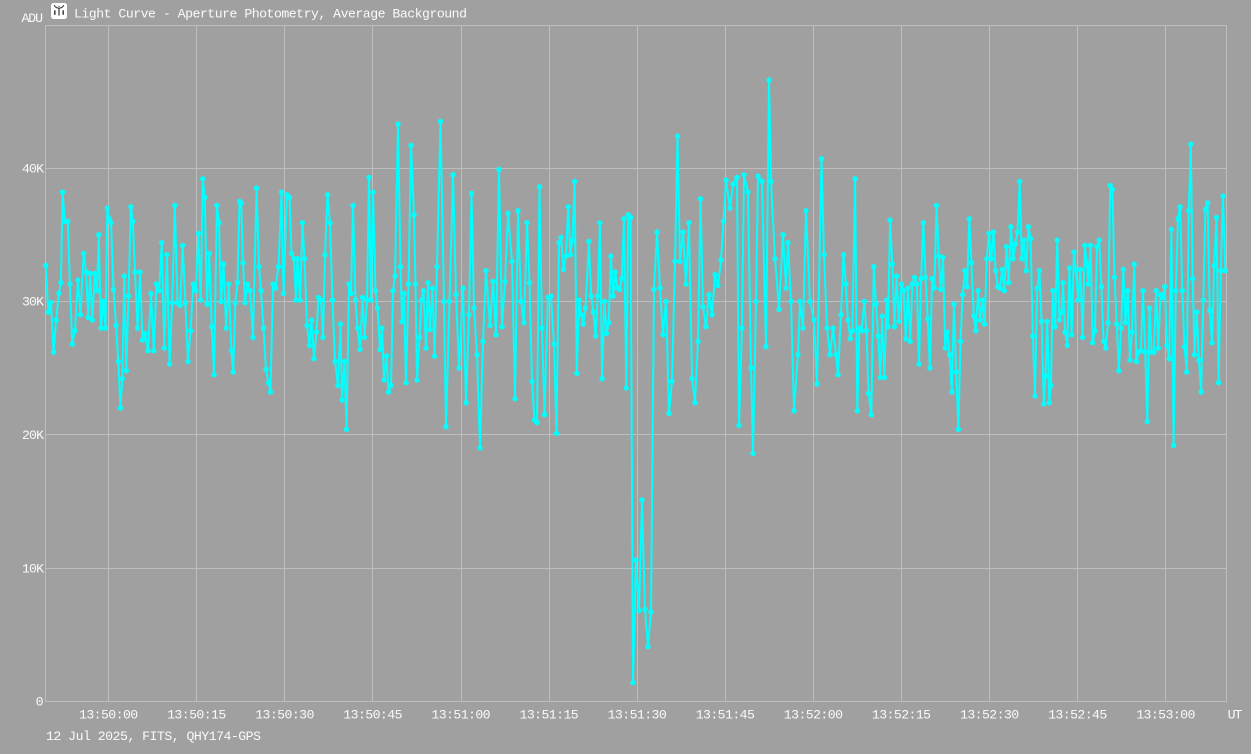  I want to click on svg-text: 13:50:45, so click(372, 715).